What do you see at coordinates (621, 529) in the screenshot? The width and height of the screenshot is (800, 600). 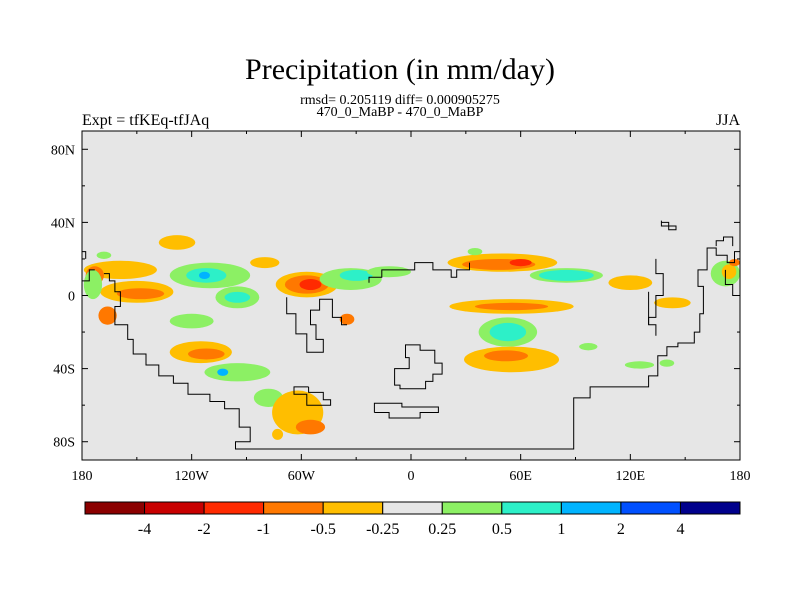 I see `colorbar-label-8: 2` at bounding box center [621, 529].